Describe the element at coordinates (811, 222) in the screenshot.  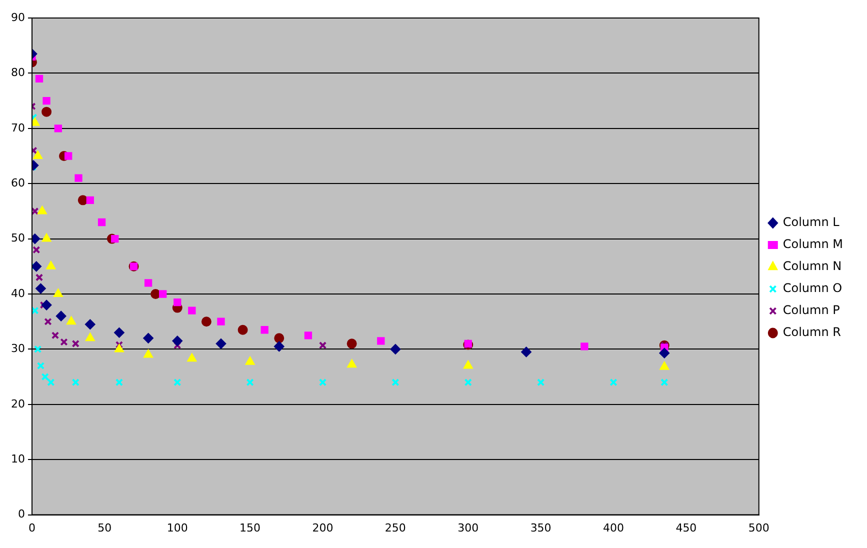
I see `legend-label: Column L` at that location.